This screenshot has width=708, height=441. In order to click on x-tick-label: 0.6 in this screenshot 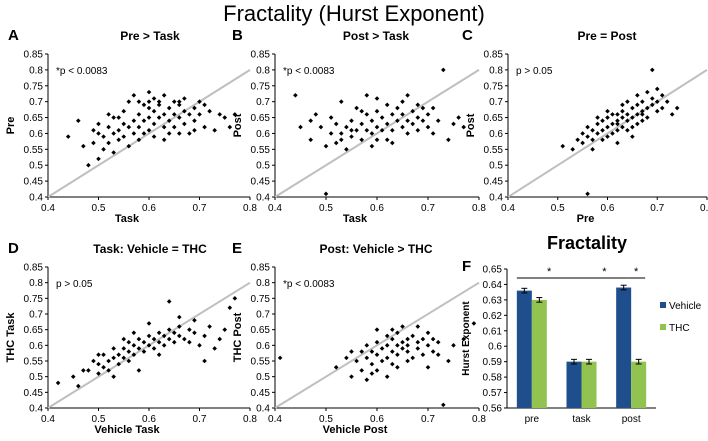, I will do `click(149, 208)`.